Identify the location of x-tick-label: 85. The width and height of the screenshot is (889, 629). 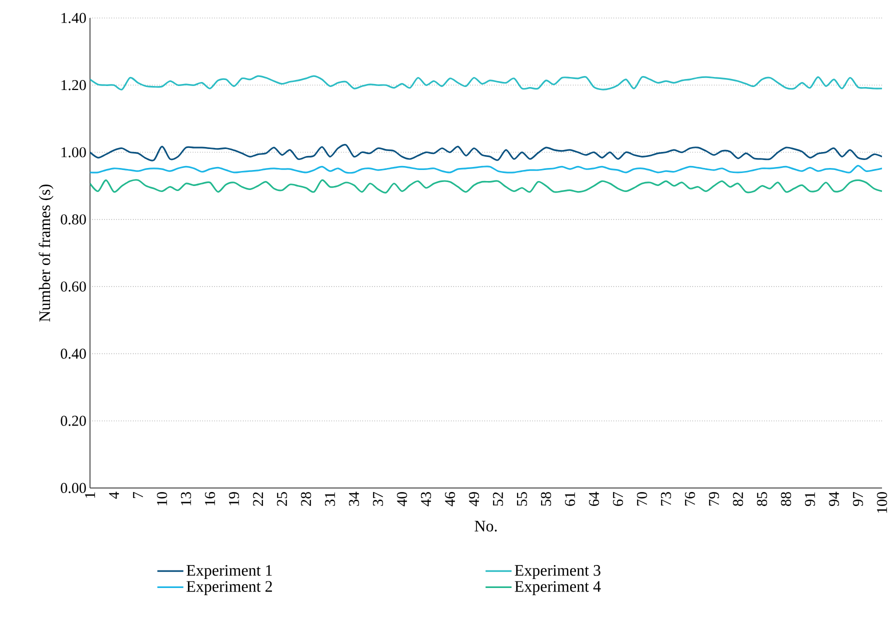
(762, 499).